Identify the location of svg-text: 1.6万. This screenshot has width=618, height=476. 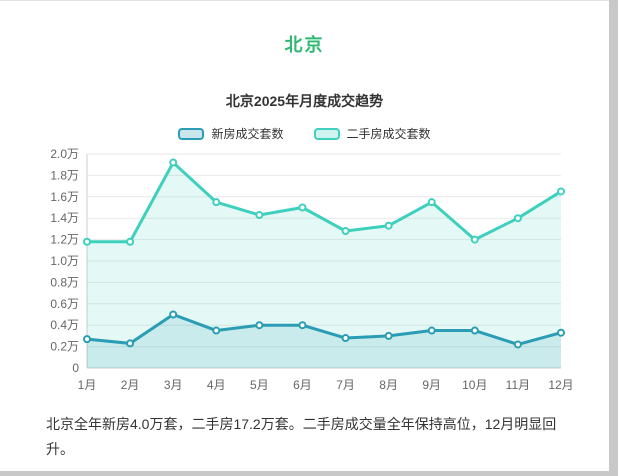
(64, 197).